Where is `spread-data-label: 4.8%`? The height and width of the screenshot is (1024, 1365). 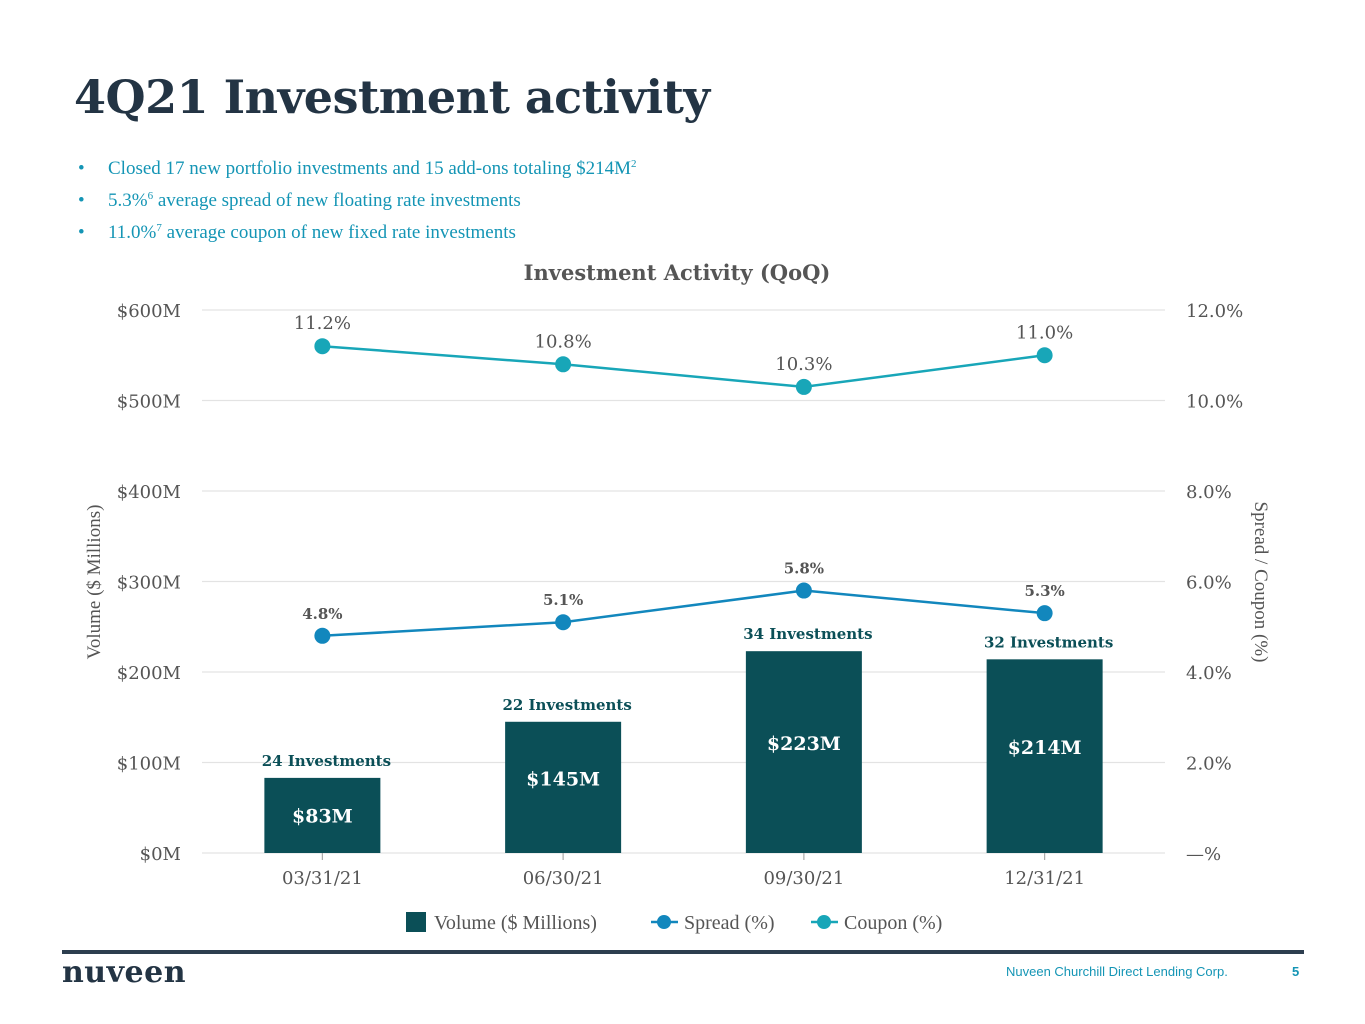 spread-data-label: 4.8% is located at coordinates (322, 614).